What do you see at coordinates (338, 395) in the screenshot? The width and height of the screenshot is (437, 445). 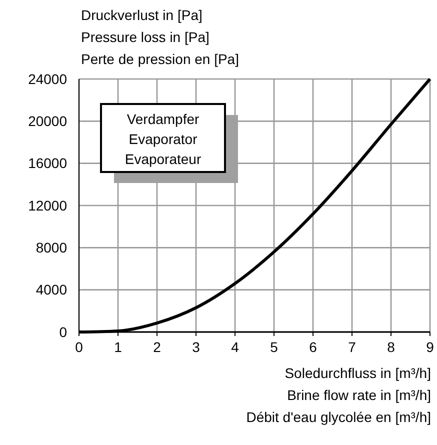 I see `x-axis-title: Soledurchfluss in [m³/h] Brine flow rate in [m³/h] Débit d'eau glycolée en [m³/h]` at bounding box center [338, 395].